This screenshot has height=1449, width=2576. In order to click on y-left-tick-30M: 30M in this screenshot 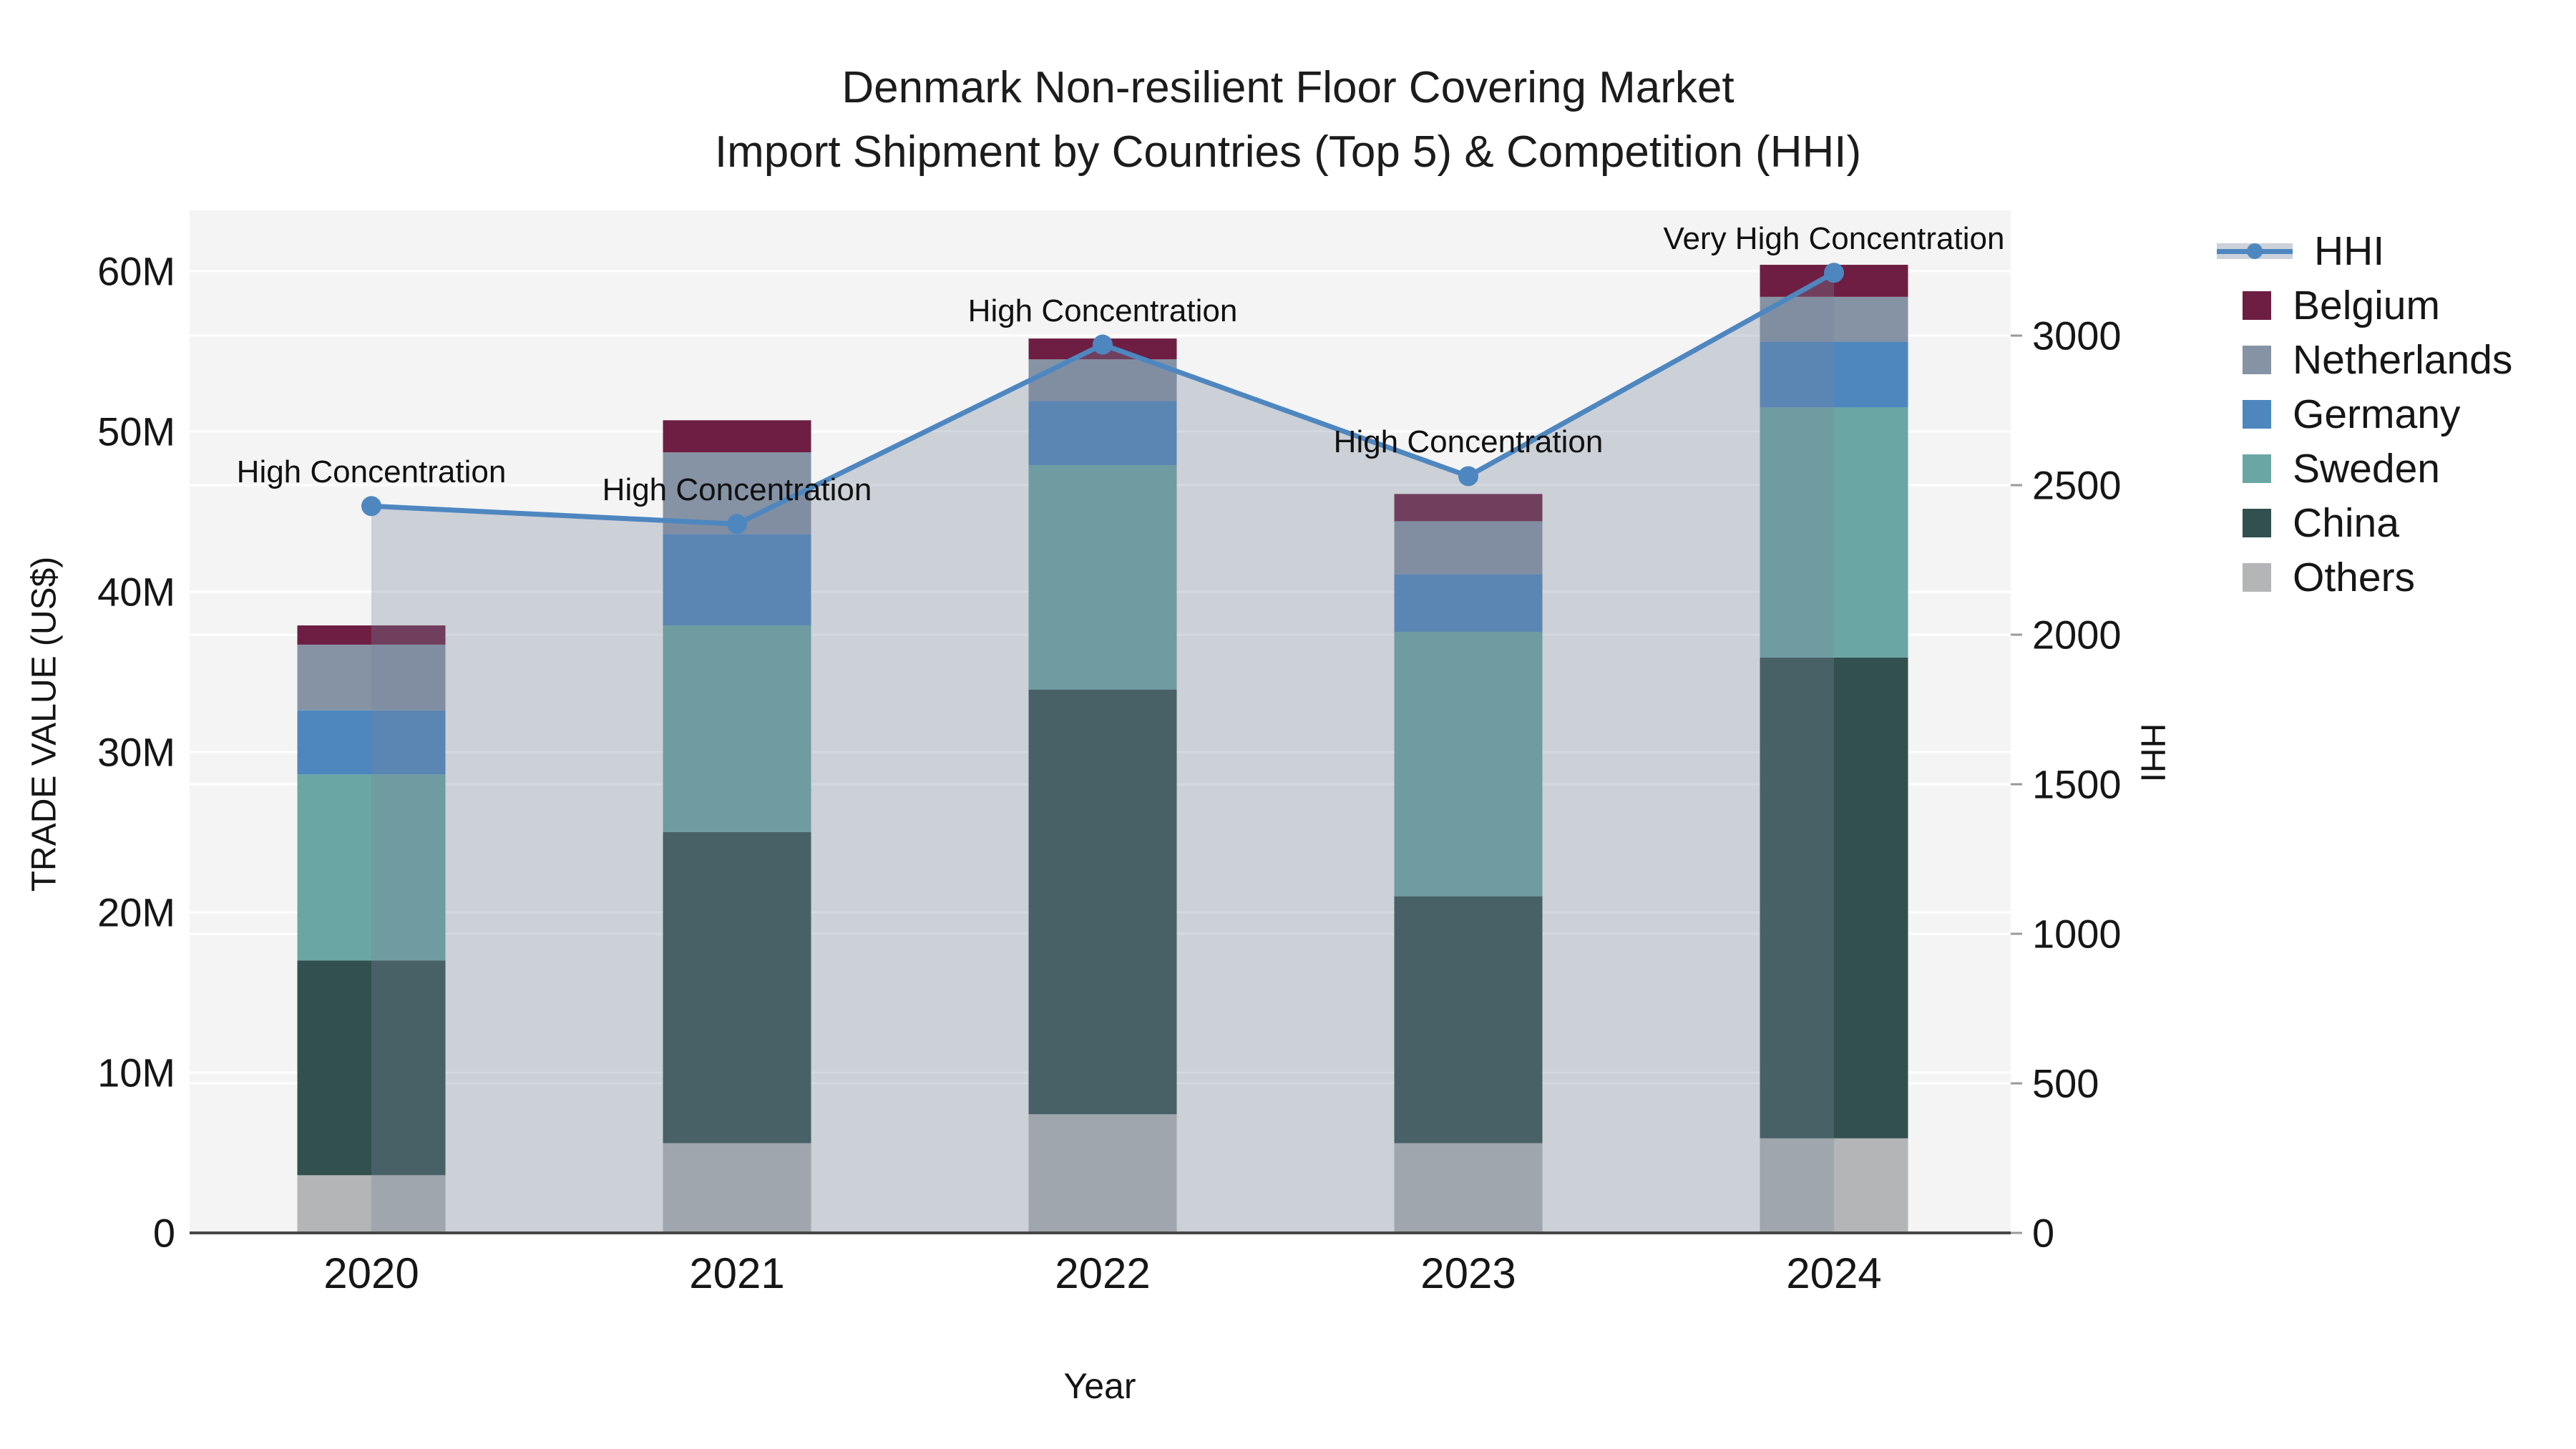, I will do `click(136, 752)`.